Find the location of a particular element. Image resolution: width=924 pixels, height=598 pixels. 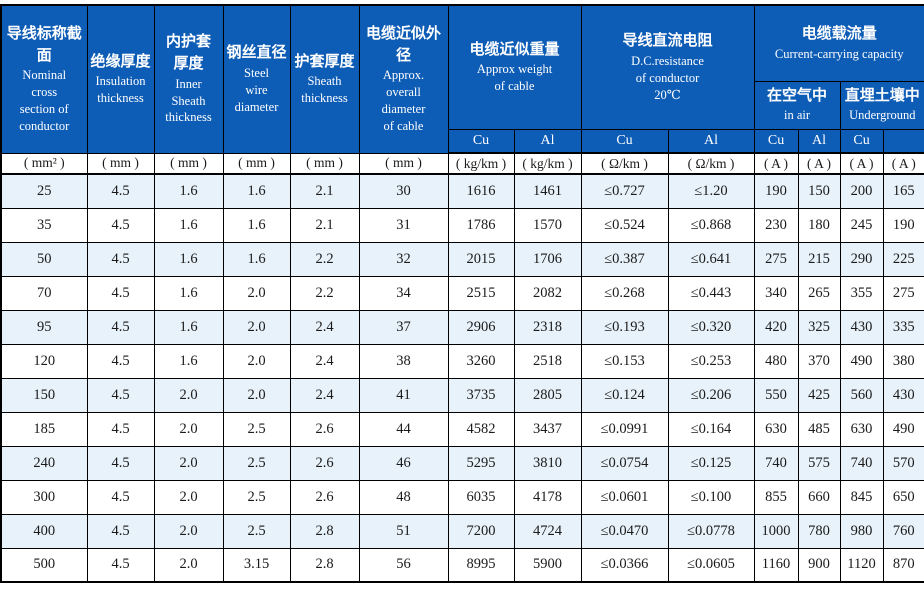

table-cell: 3437 is located at coordinates (547, 429).